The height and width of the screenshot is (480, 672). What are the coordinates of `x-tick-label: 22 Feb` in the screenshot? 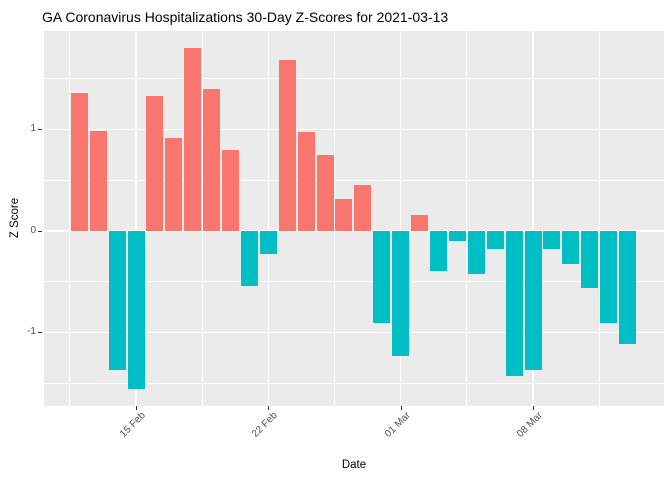 It's located at (265, 425).